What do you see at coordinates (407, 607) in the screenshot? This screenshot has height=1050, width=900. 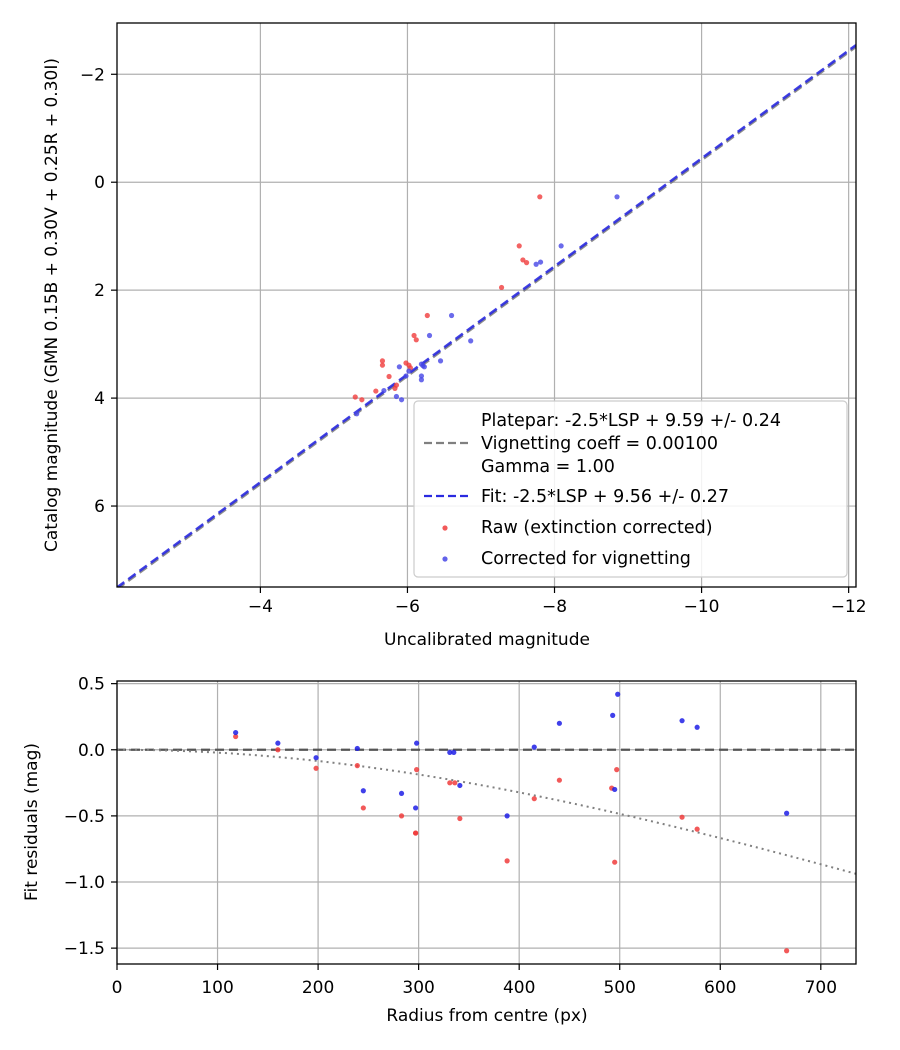 I see `calibration-x-tick-label: −6` at bounding box center [407, 607].